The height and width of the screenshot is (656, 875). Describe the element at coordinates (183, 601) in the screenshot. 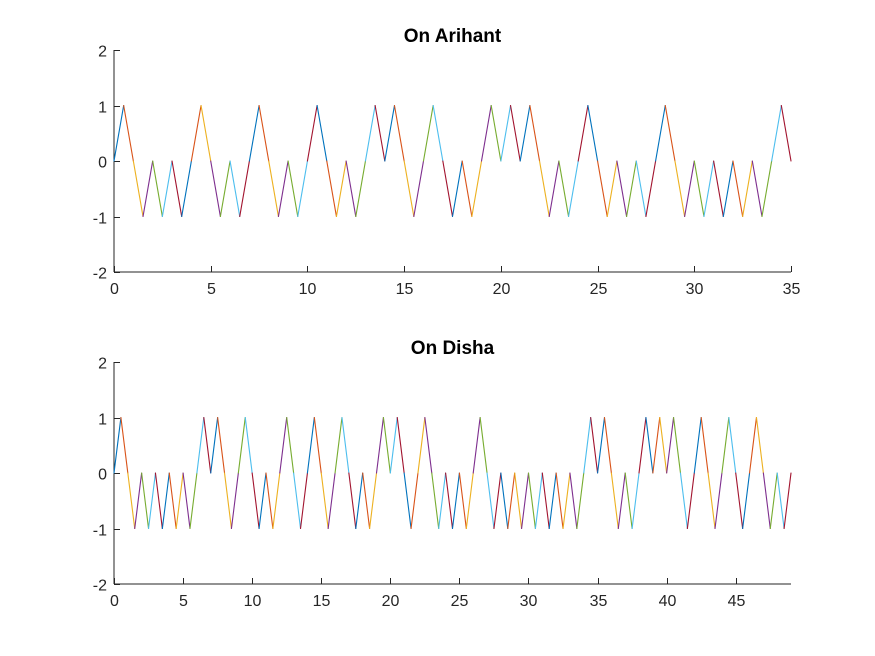

I see `x-tick-label: 5` at that location.